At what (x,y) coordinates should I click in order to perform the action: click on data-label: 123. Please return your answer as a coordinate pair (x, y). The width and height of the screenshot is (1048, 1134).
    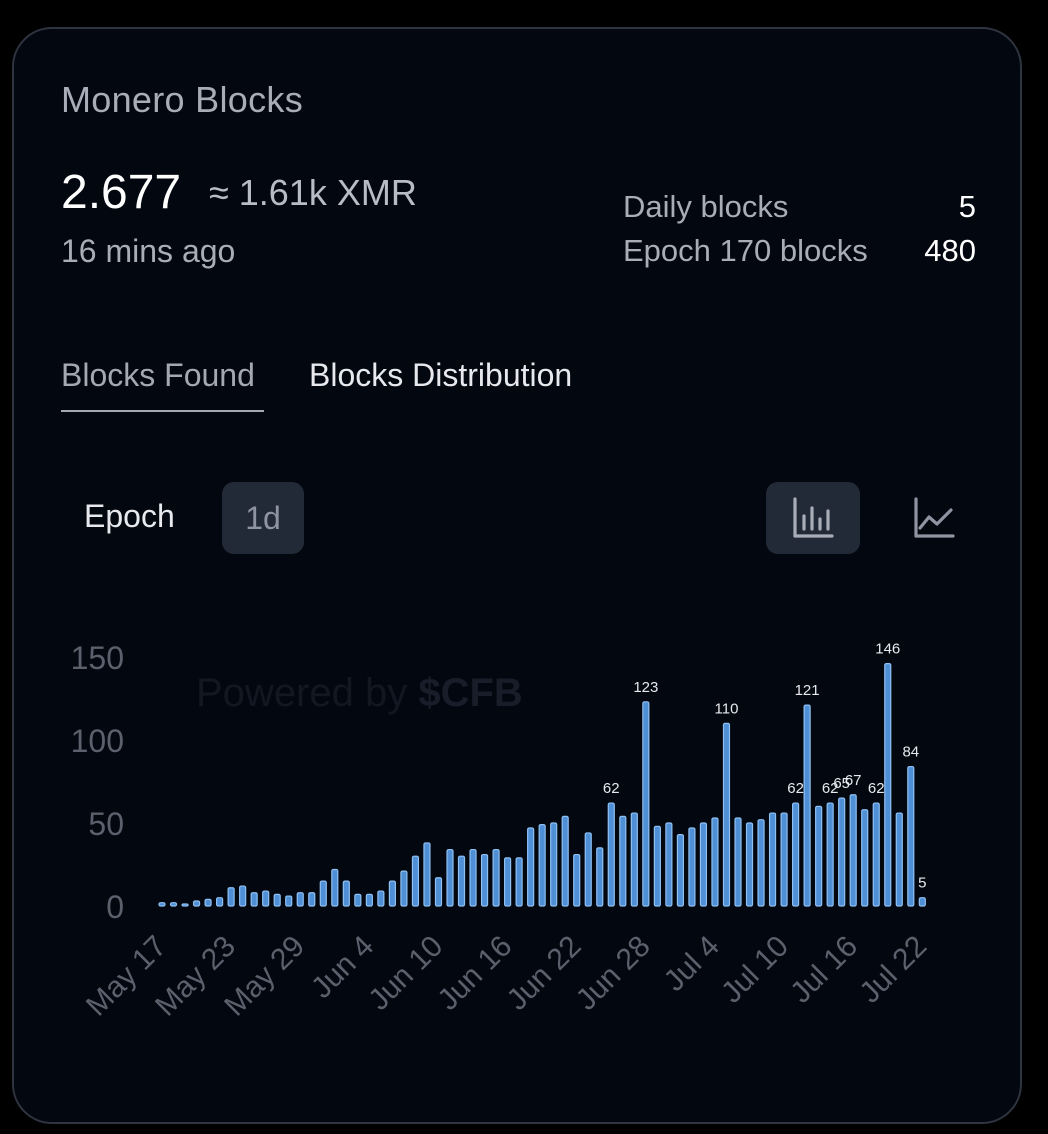
    Looking at the image, I should click on (645, 687).